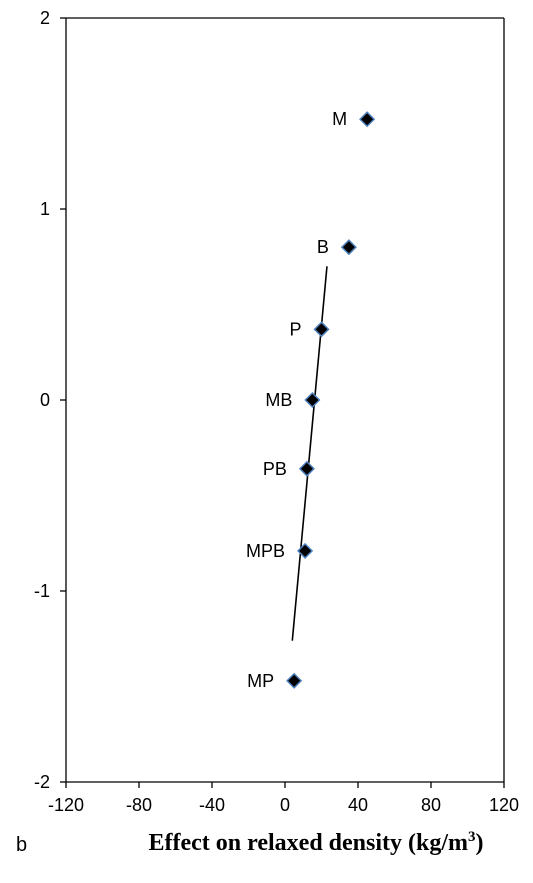 The image size is (533, 883). Describe the element at coordinates (42, 591) in the screenshot. I see `y-tick-label: -1` at that location.